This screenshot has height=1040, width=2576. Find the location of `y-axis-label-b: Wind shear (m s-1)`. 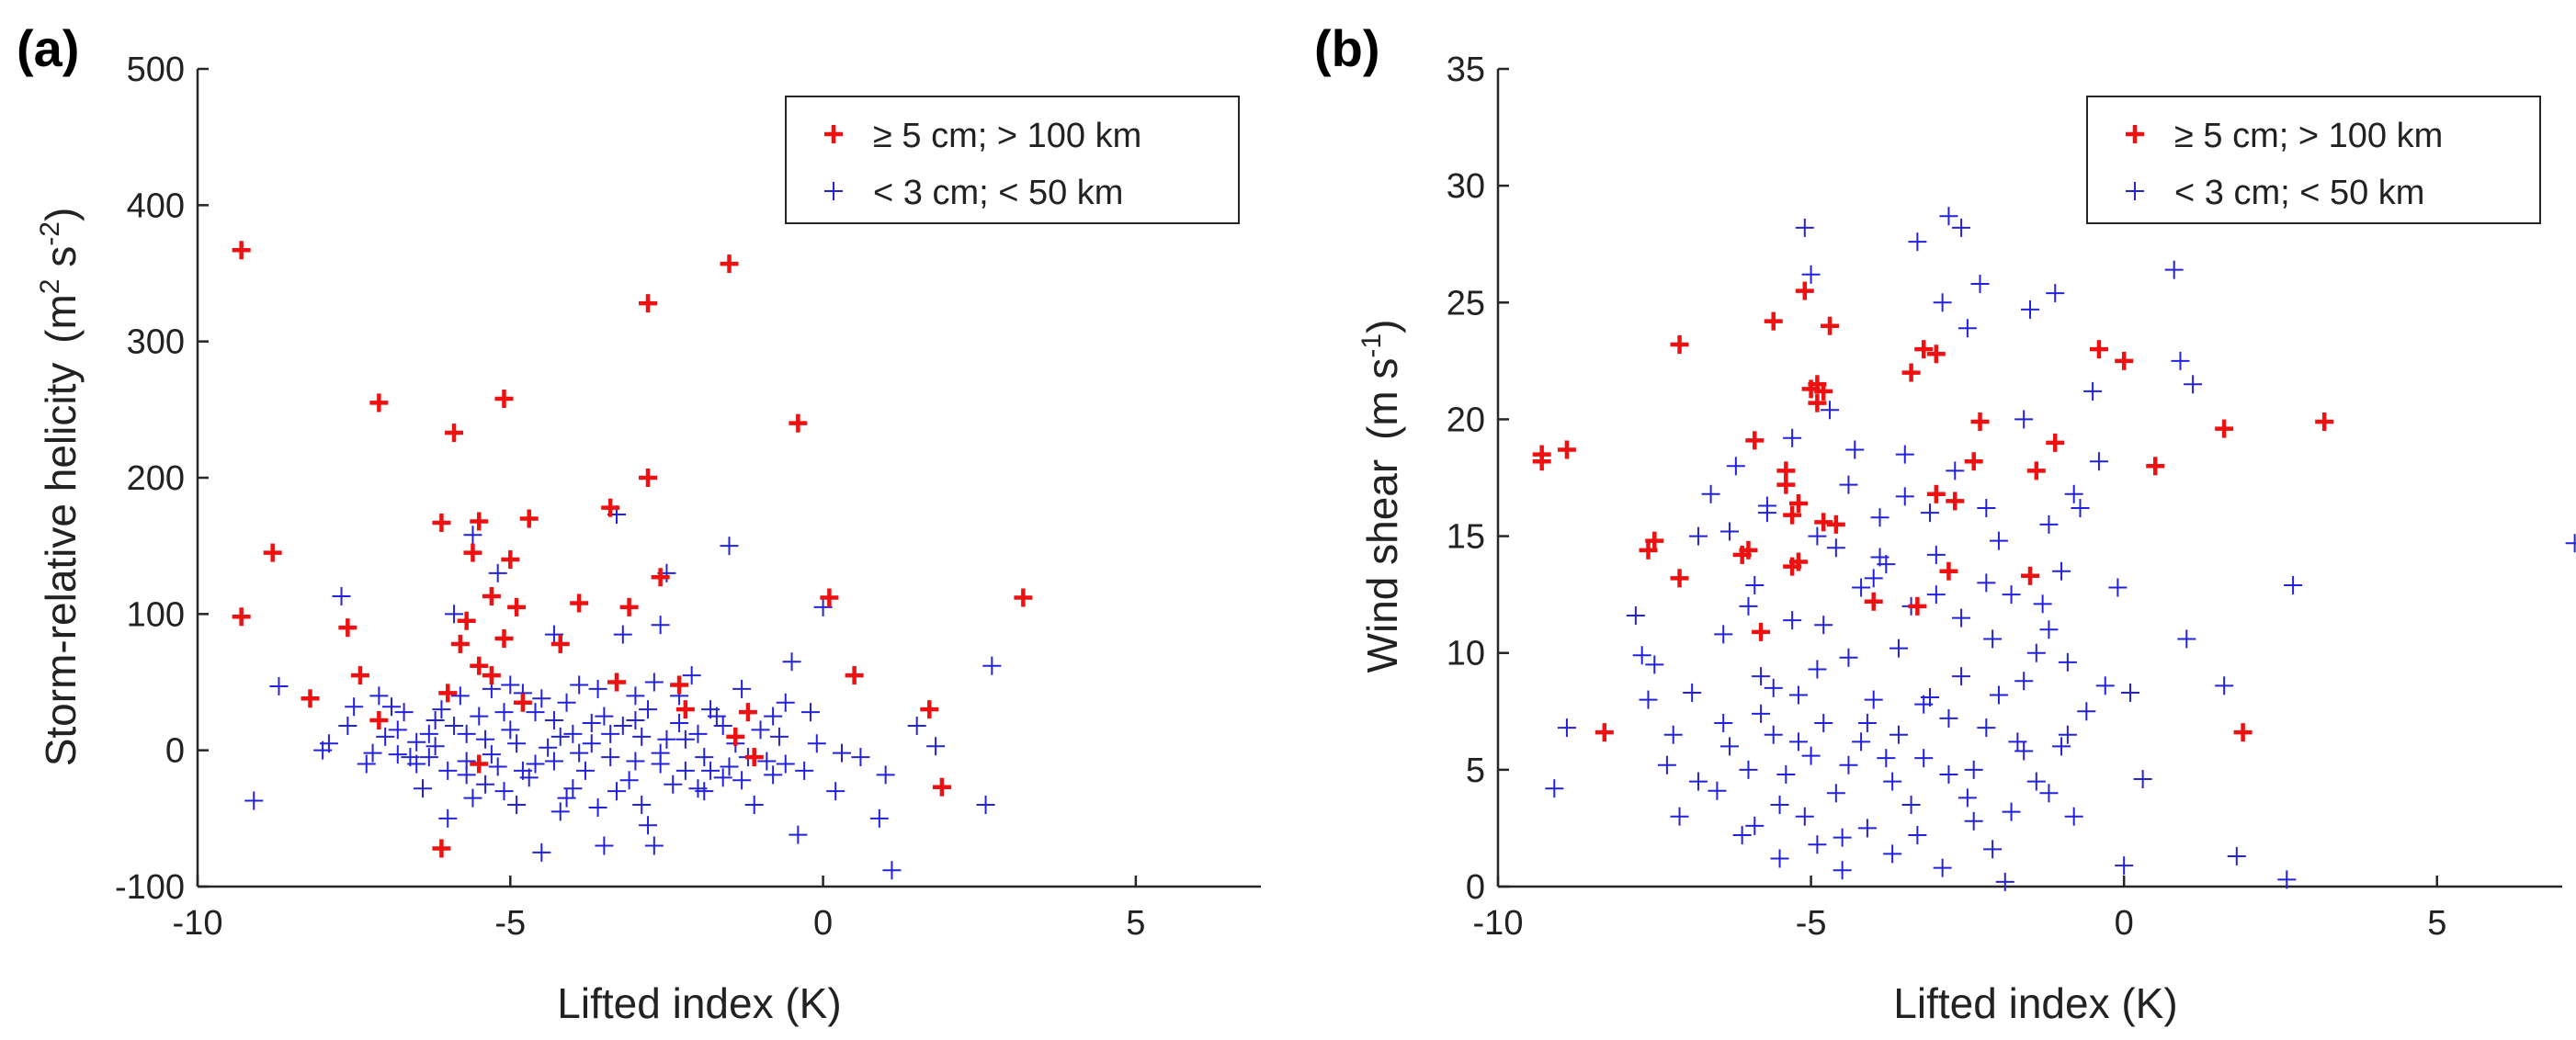

y-axis-label-b: Wind shear (m s-1) is located at coordinates (1381, 496).